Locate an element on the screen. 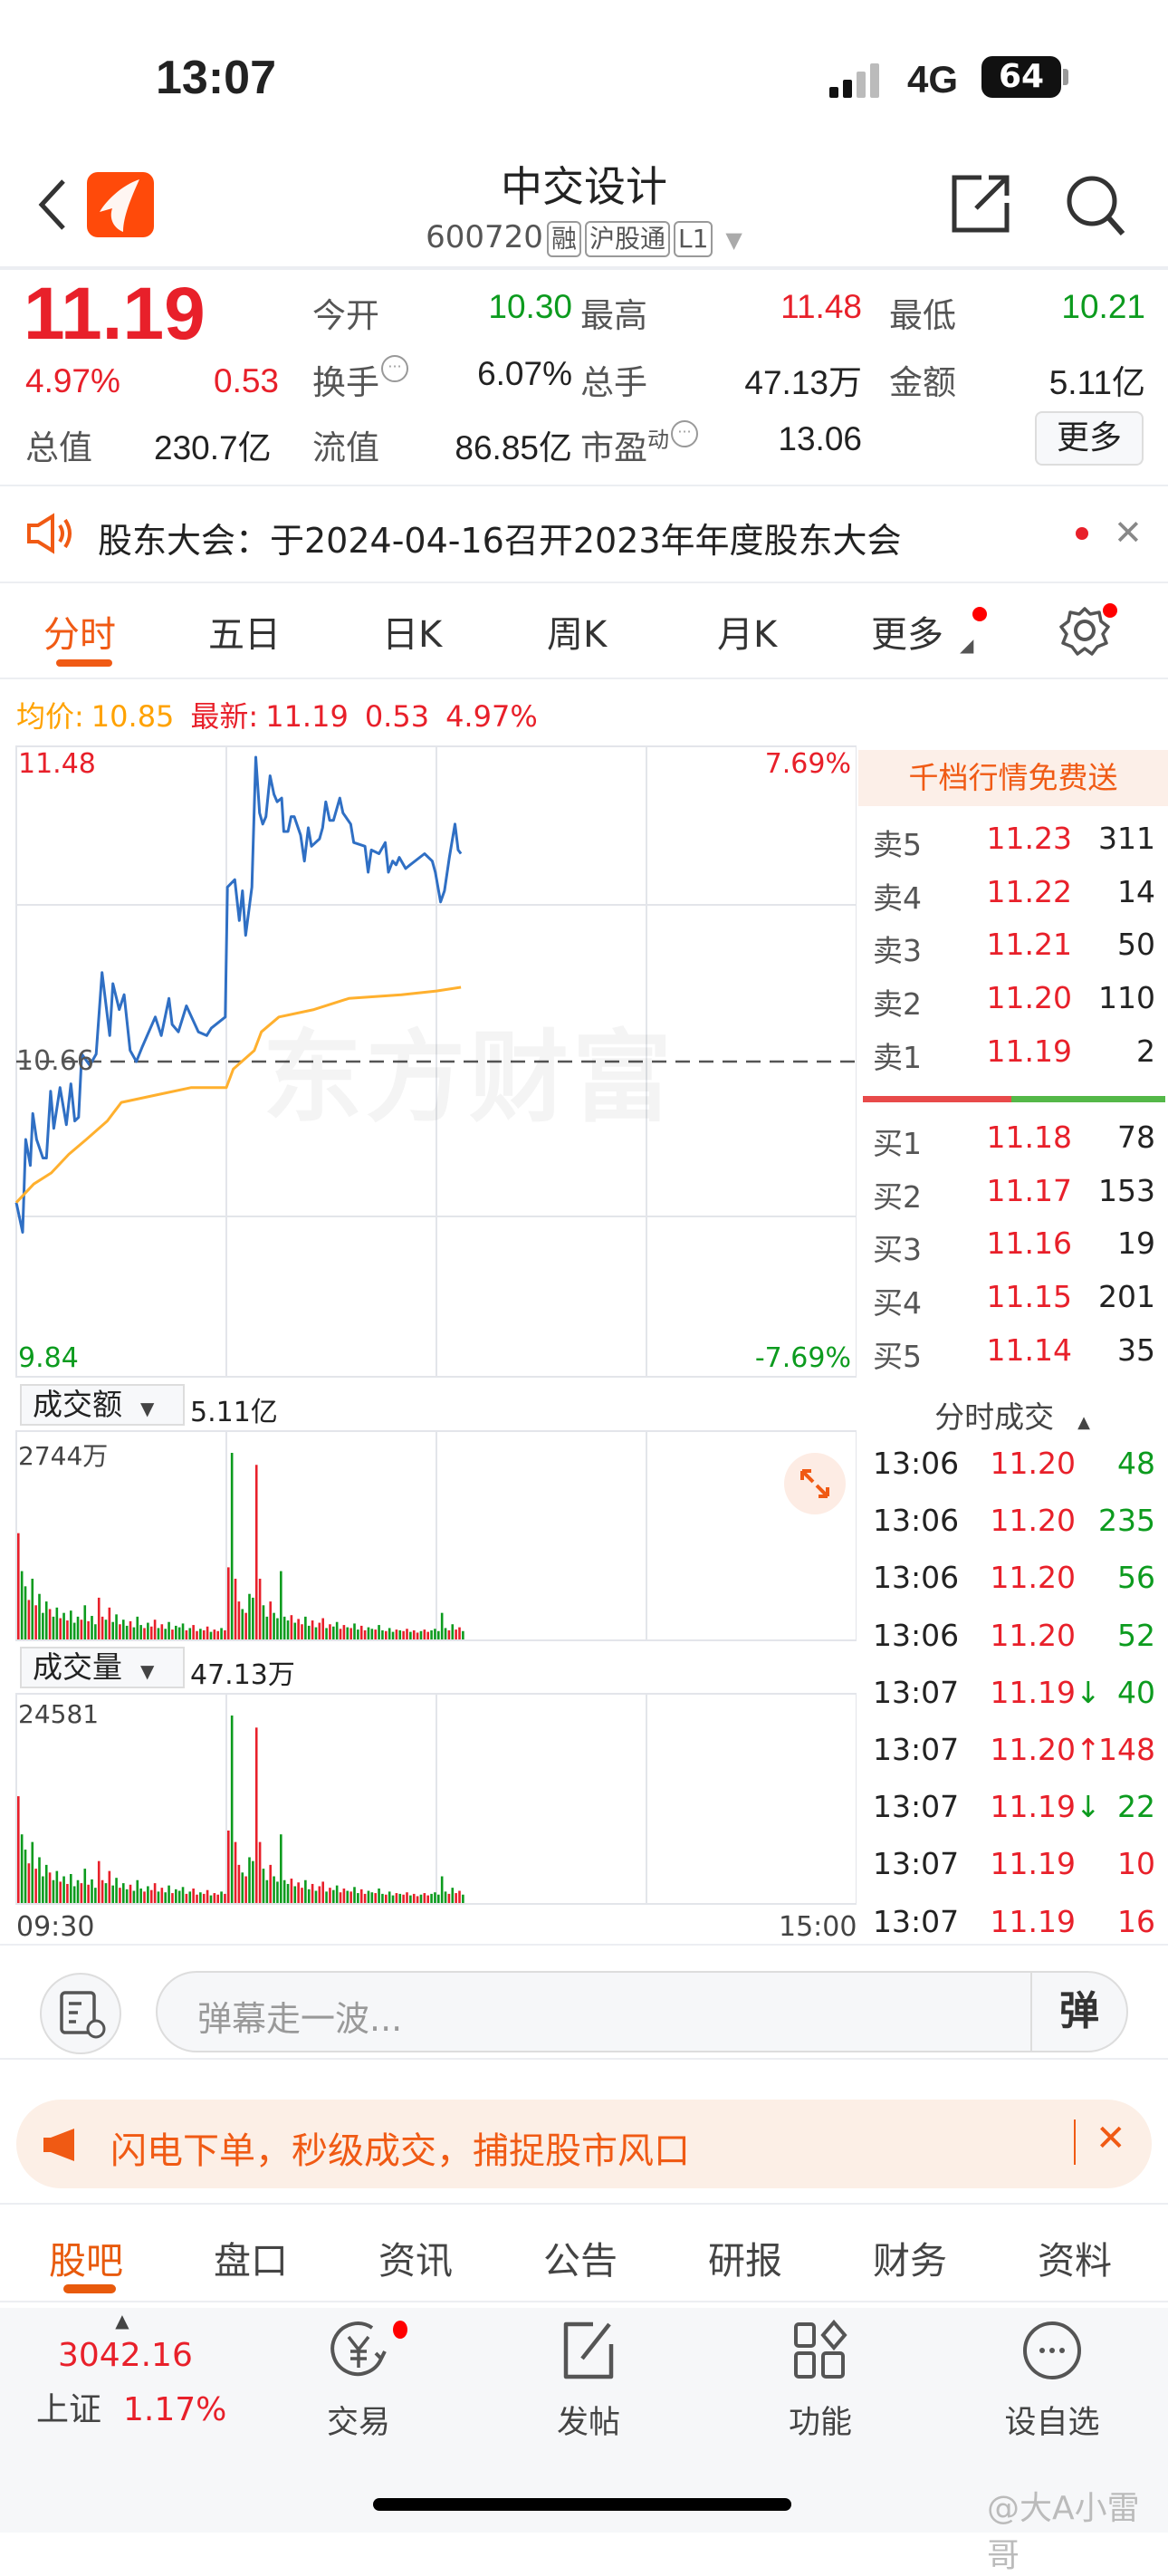 The height and width of the screenshot is (2576, 1168). notice-close-icon: ✕ is located at coordinates (1128, 533).